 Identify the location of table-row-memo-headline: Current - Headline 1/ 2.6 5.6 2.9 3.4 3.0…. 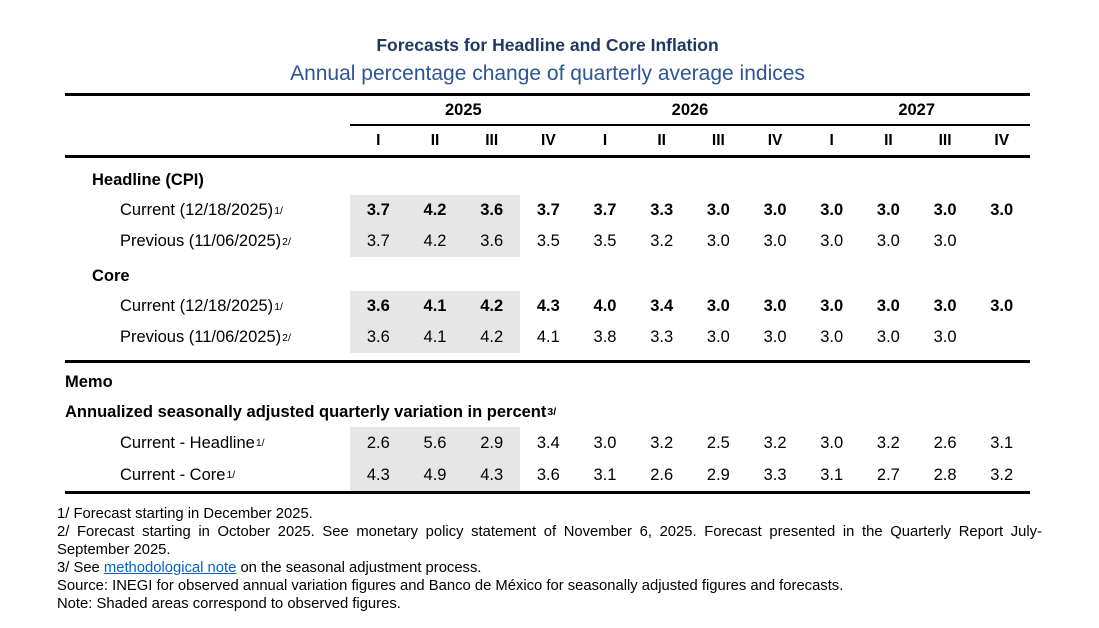
(547, 443).